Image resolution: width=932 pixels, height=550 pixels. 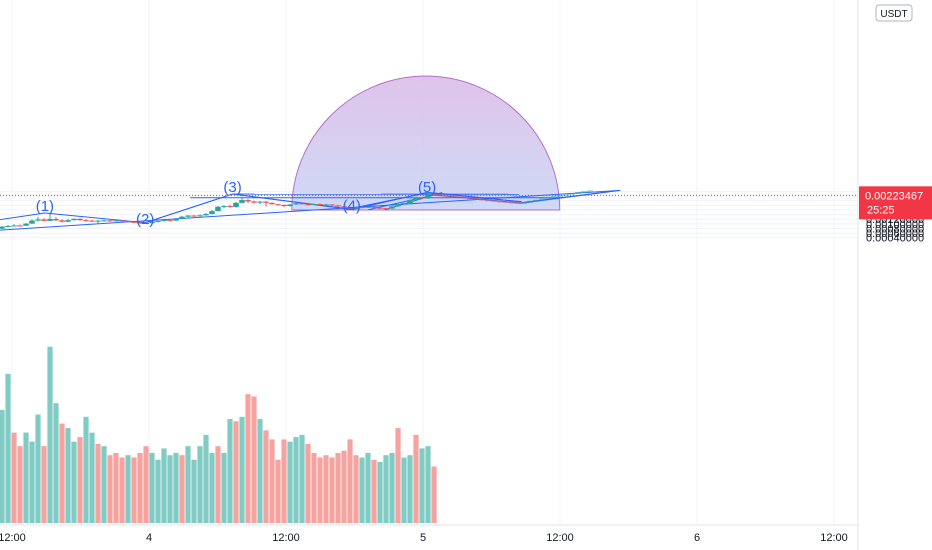 I want to click on price-tick-label: 0.00100000, so click(x=895, y=225).